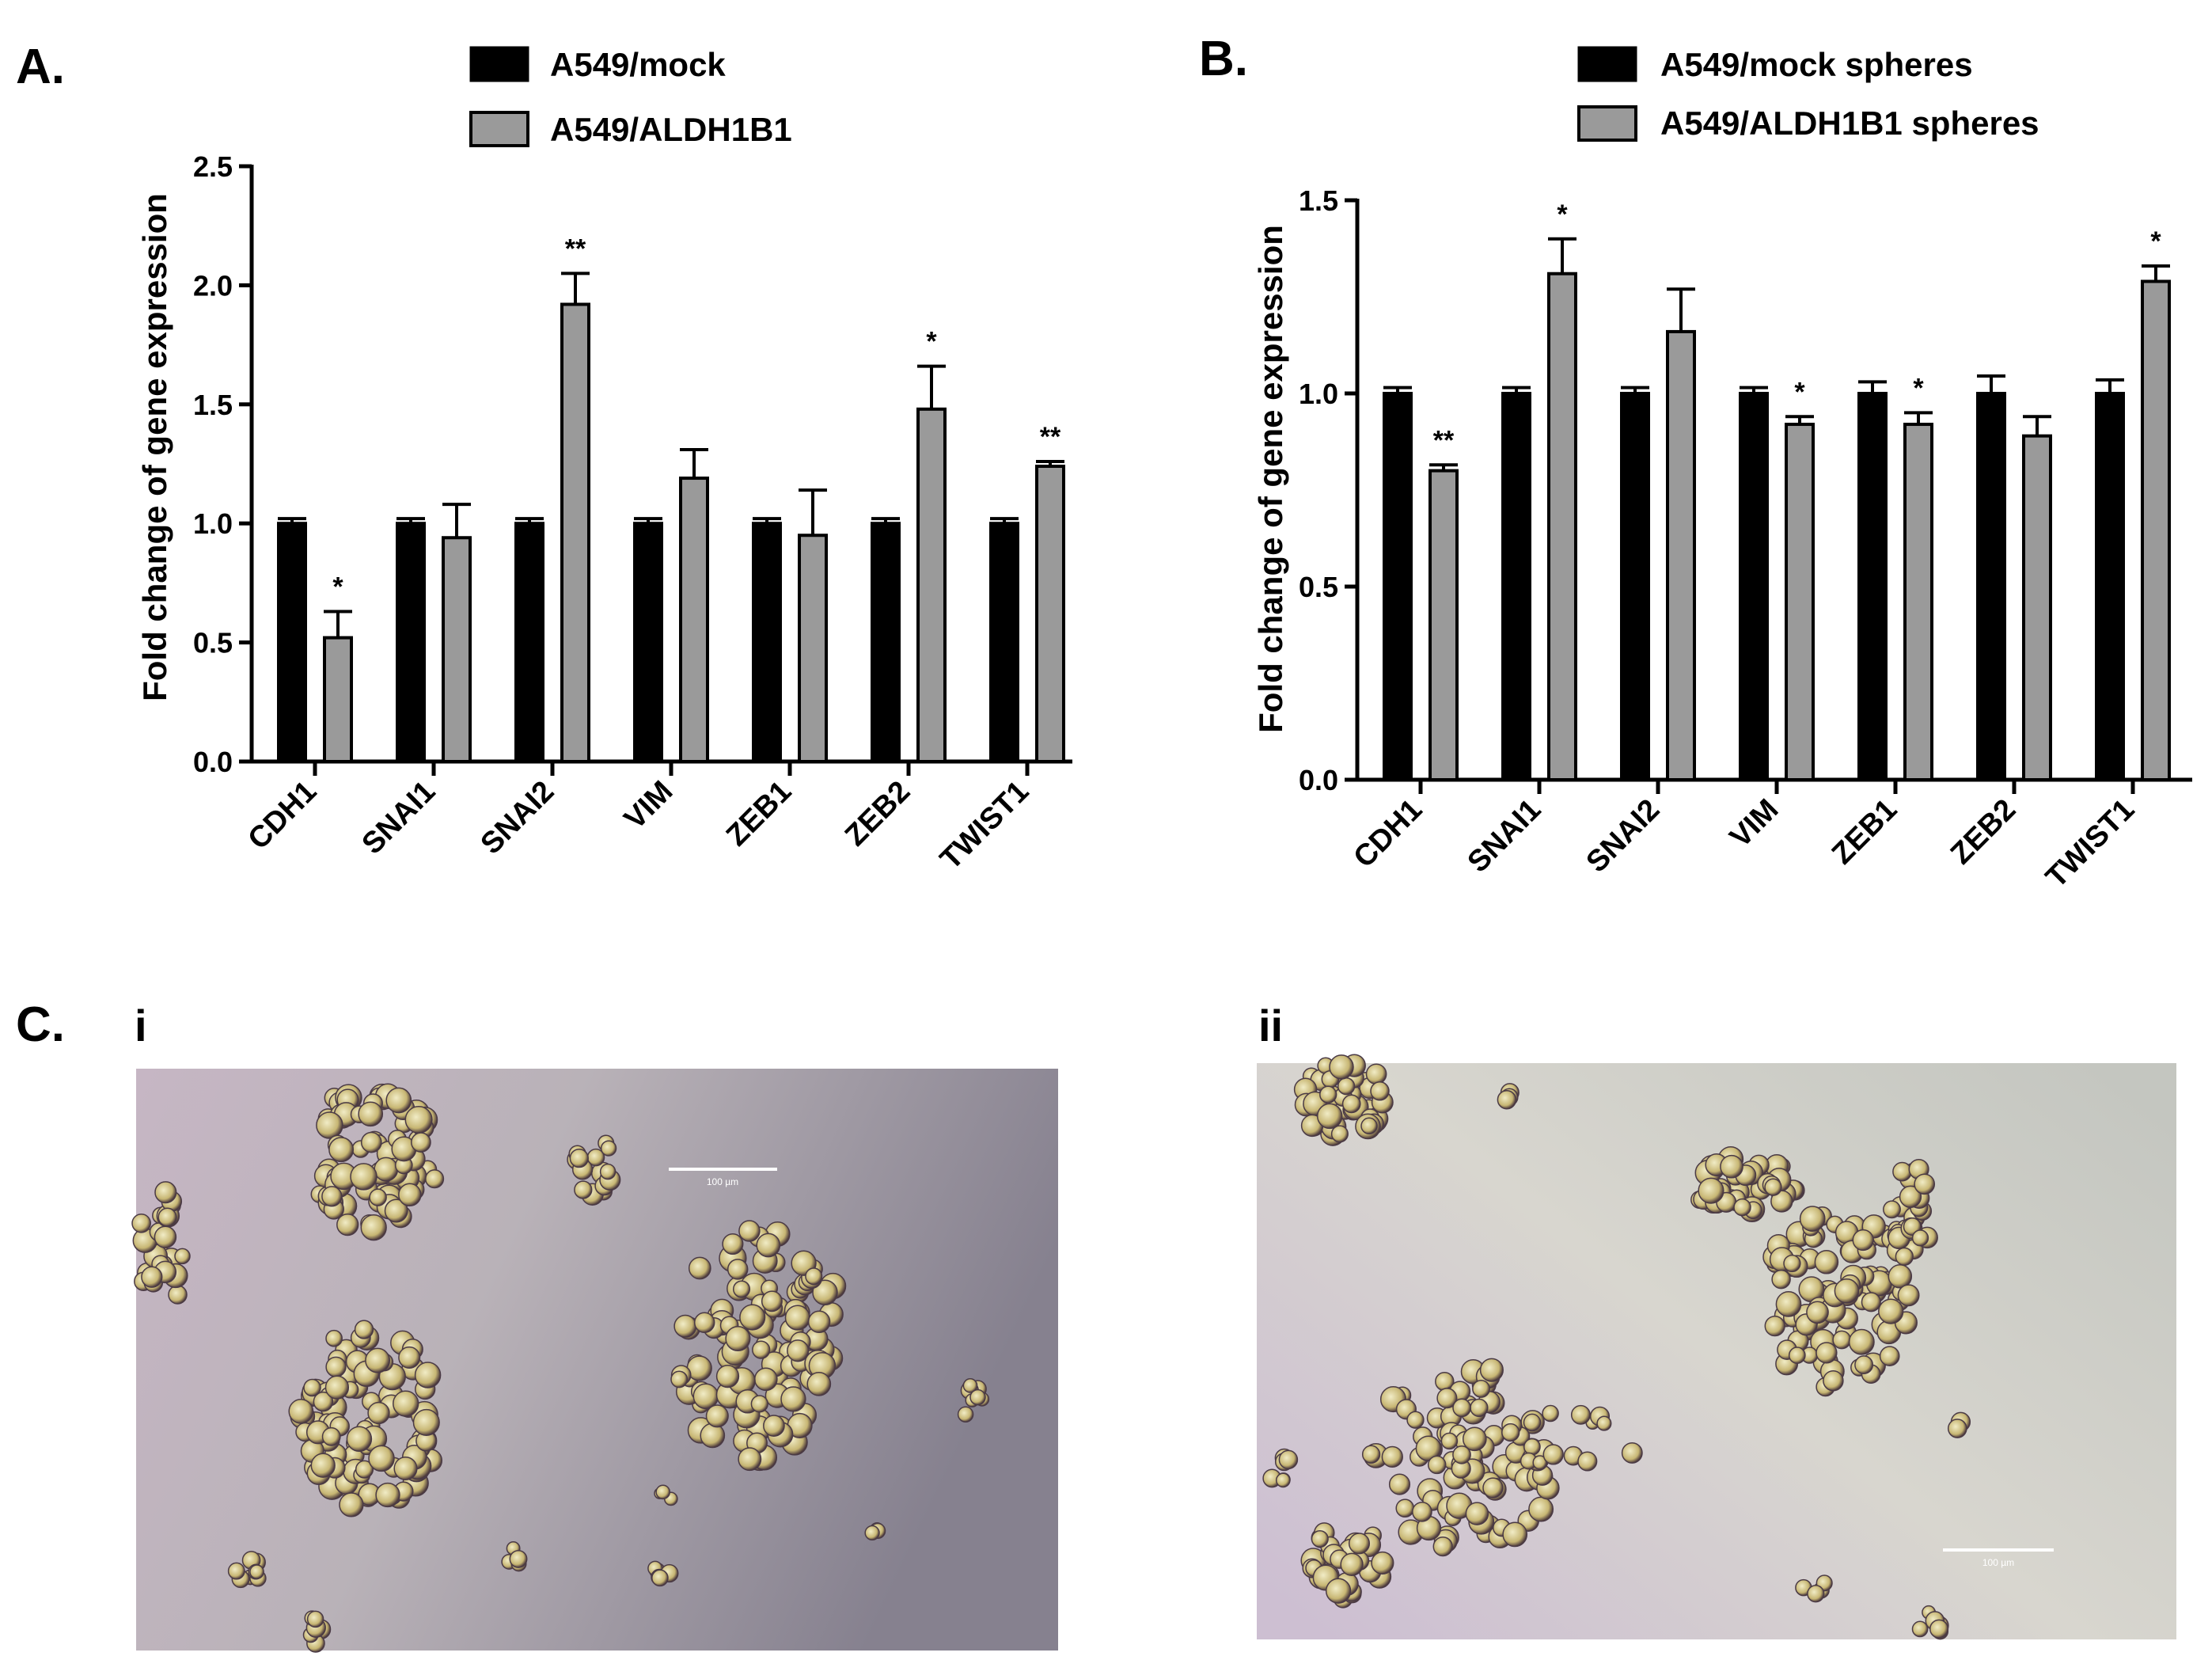 This screenshot has width=2212, height=1679. What do you see at coordinates (648, 805) in the screenshot?
I see `x-category-label-a: VIM` at bounding box center [648, 805].